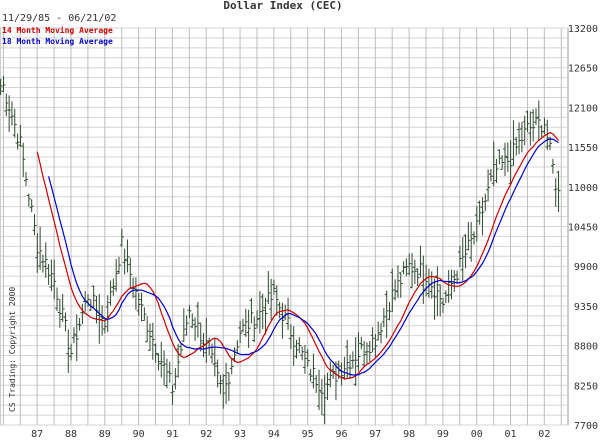  Describe the element at coordinates (583, 69) in the screenshot. I see `y-tick-label: 12650` at that location.